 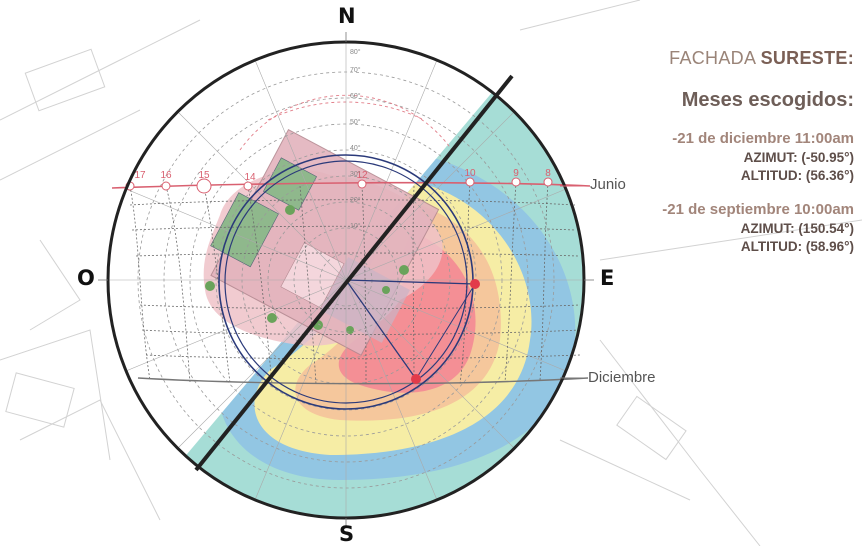 What do you see at coordinates (475, 284) in the screenshot?
I see `sun-point-september` at bounding box center [475, 284].